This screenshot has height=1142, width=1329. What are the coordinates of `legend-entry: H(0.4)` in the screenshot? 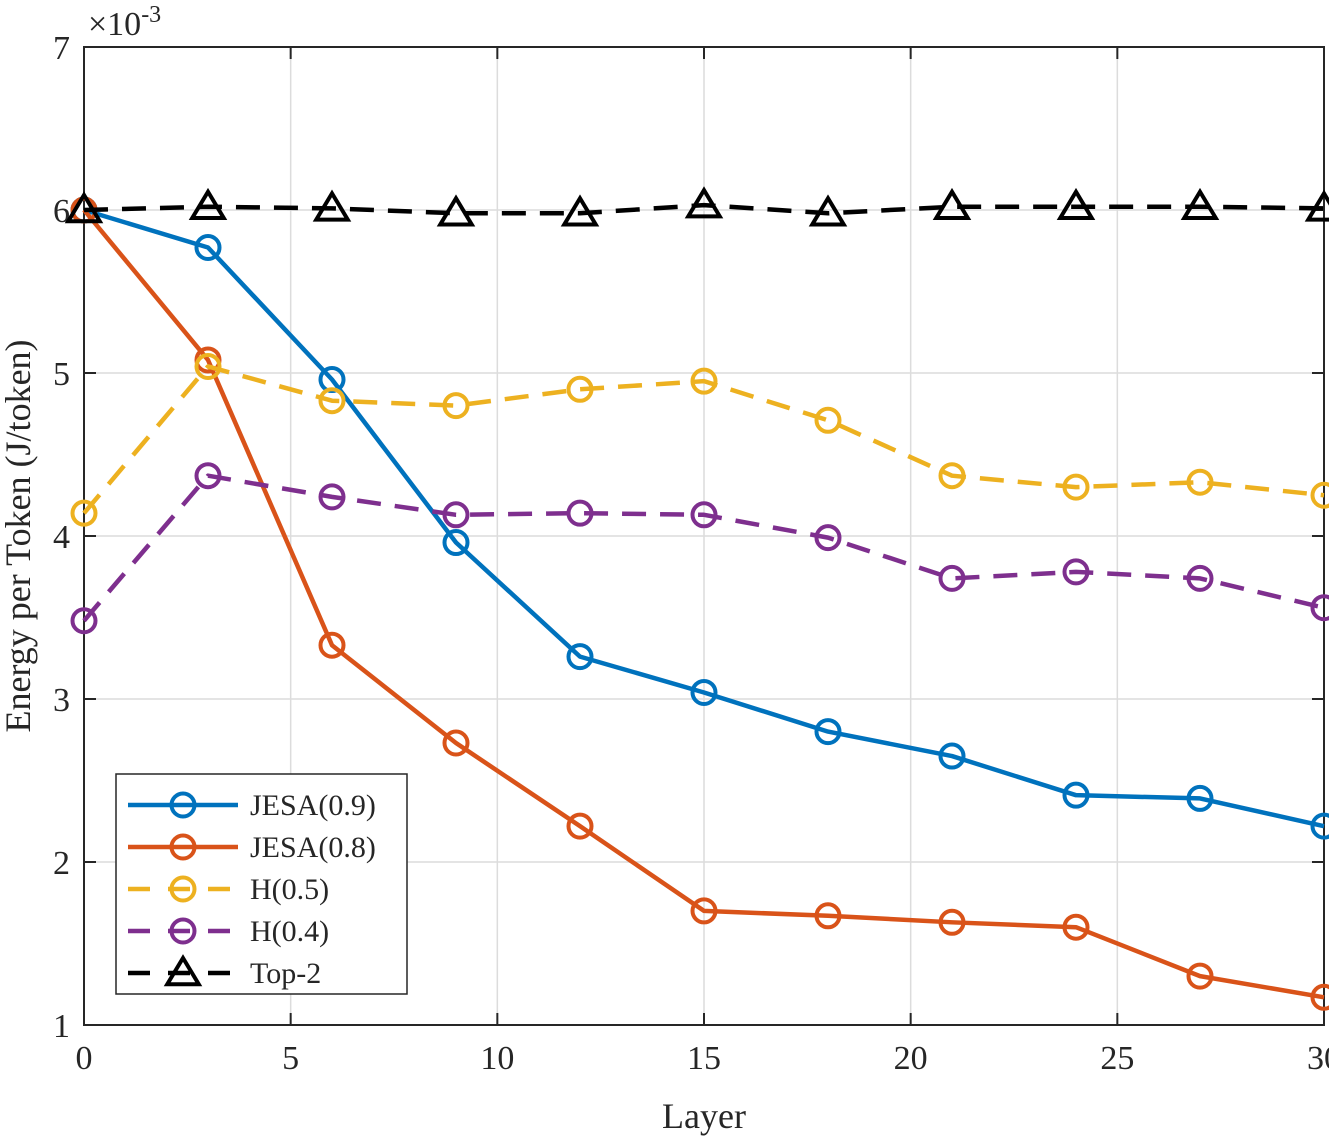 It's located at (228, 931).